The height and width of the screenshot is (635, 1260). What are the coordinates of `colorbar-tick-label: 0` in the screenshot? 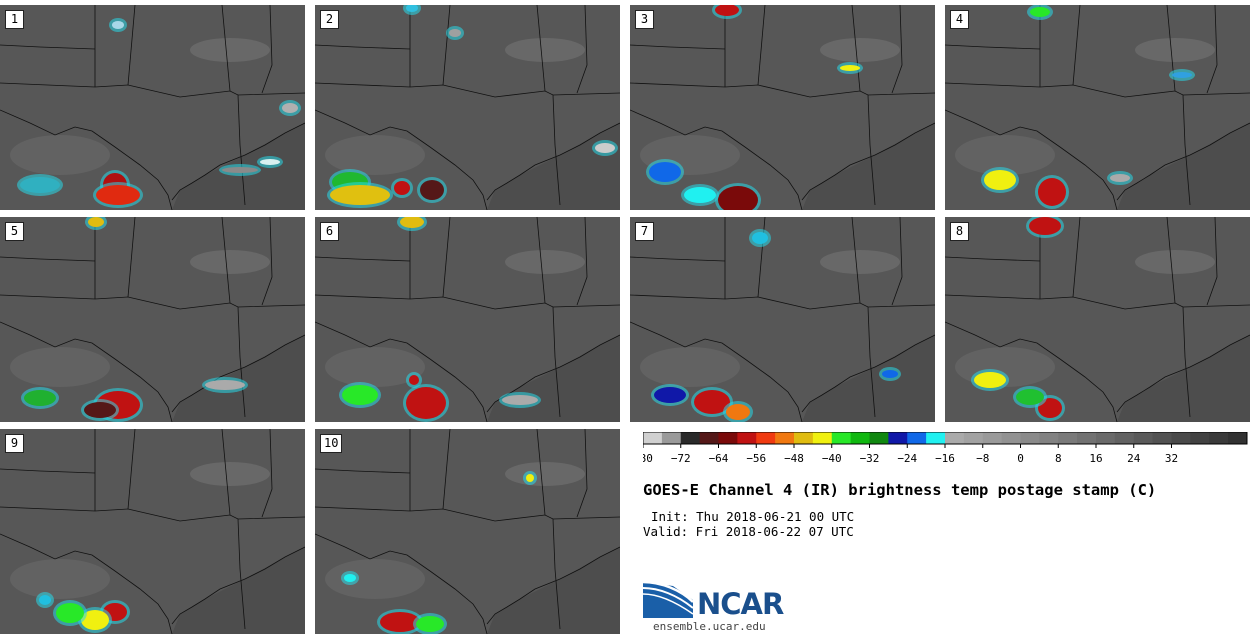 It's located at (1020, 458).